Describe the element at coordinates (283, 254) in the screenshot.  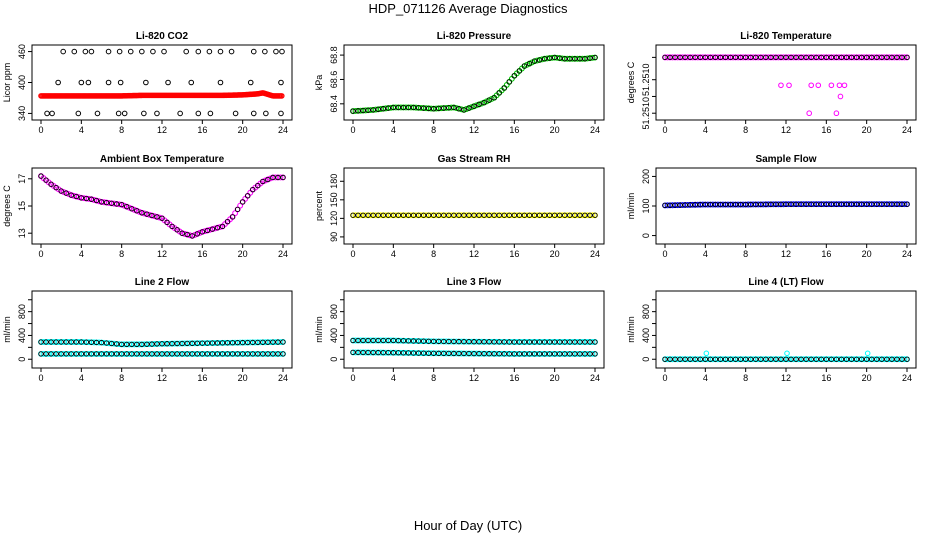
I see `x-tick-label: 24` at that location.